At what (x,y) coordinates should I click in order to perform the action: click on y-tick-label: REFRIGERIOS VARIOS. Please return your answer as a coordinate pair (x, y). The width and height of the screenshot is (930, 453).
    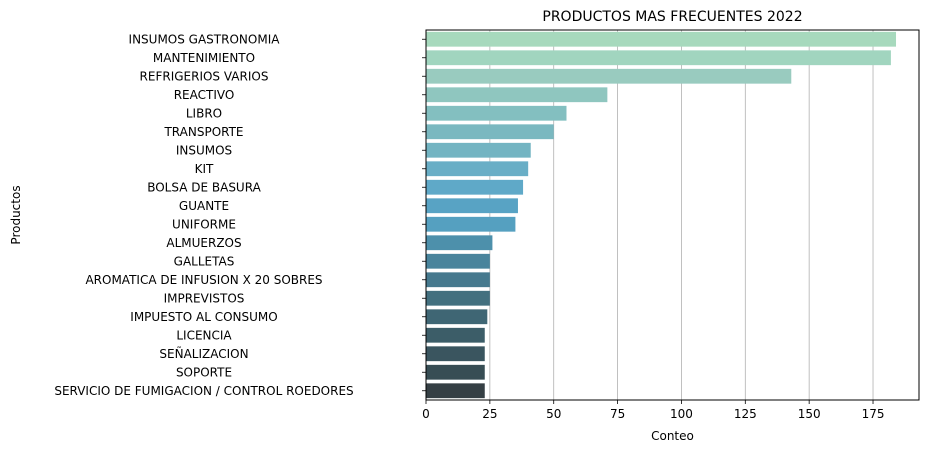
    Looking at the image, I should click on (204, 76).